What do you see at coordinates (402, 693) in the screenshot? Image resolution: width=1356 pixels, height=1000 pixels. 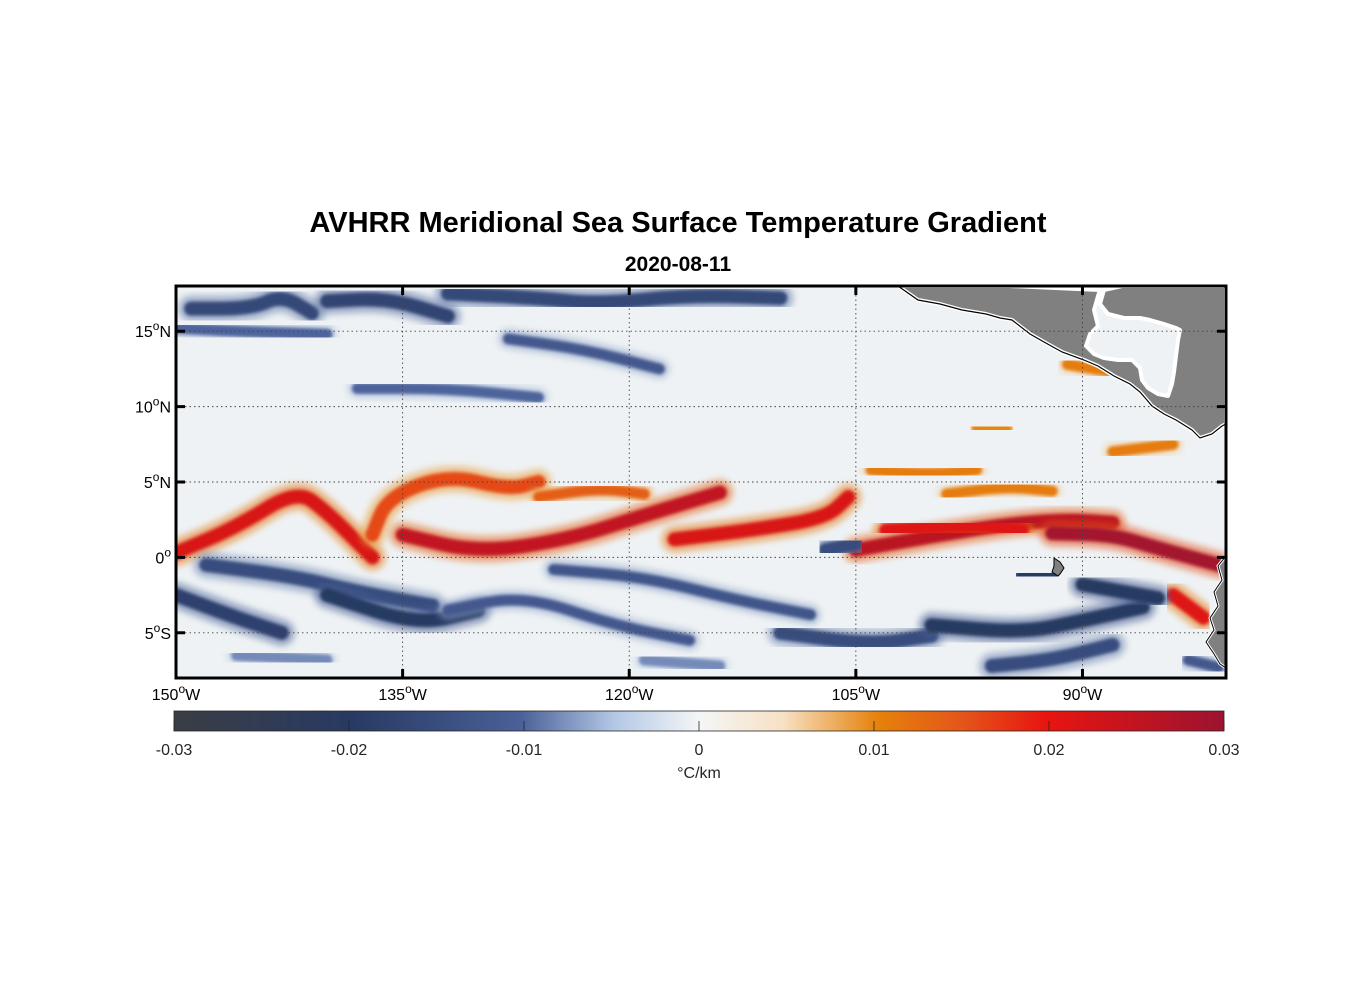 I see `lon-tick-label: 135oW` at bounding box center [402, 693].